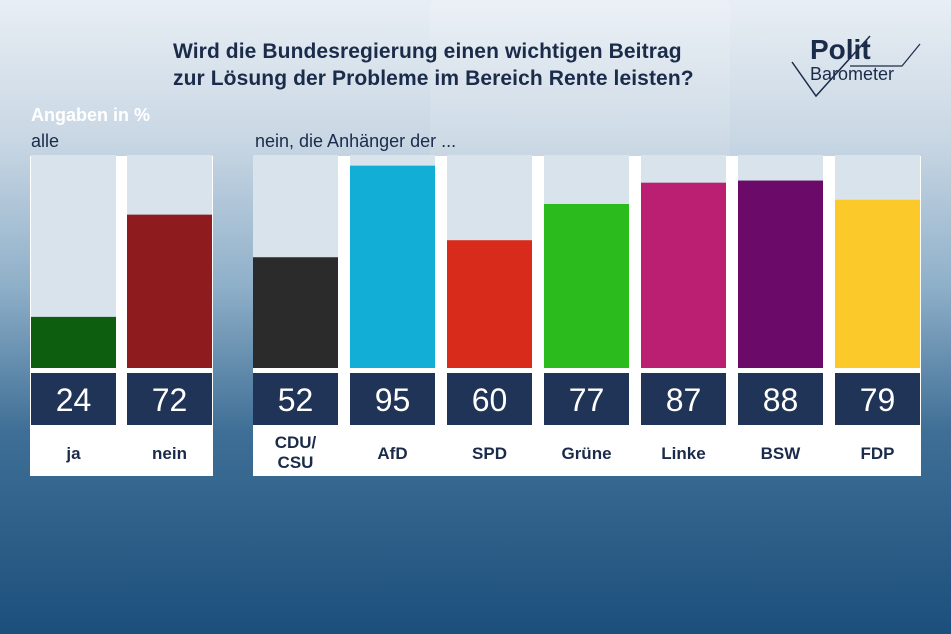  Describe the element at coordinates (169, 453) in the screenshot. I see `category-label-nein: nein` at that location.